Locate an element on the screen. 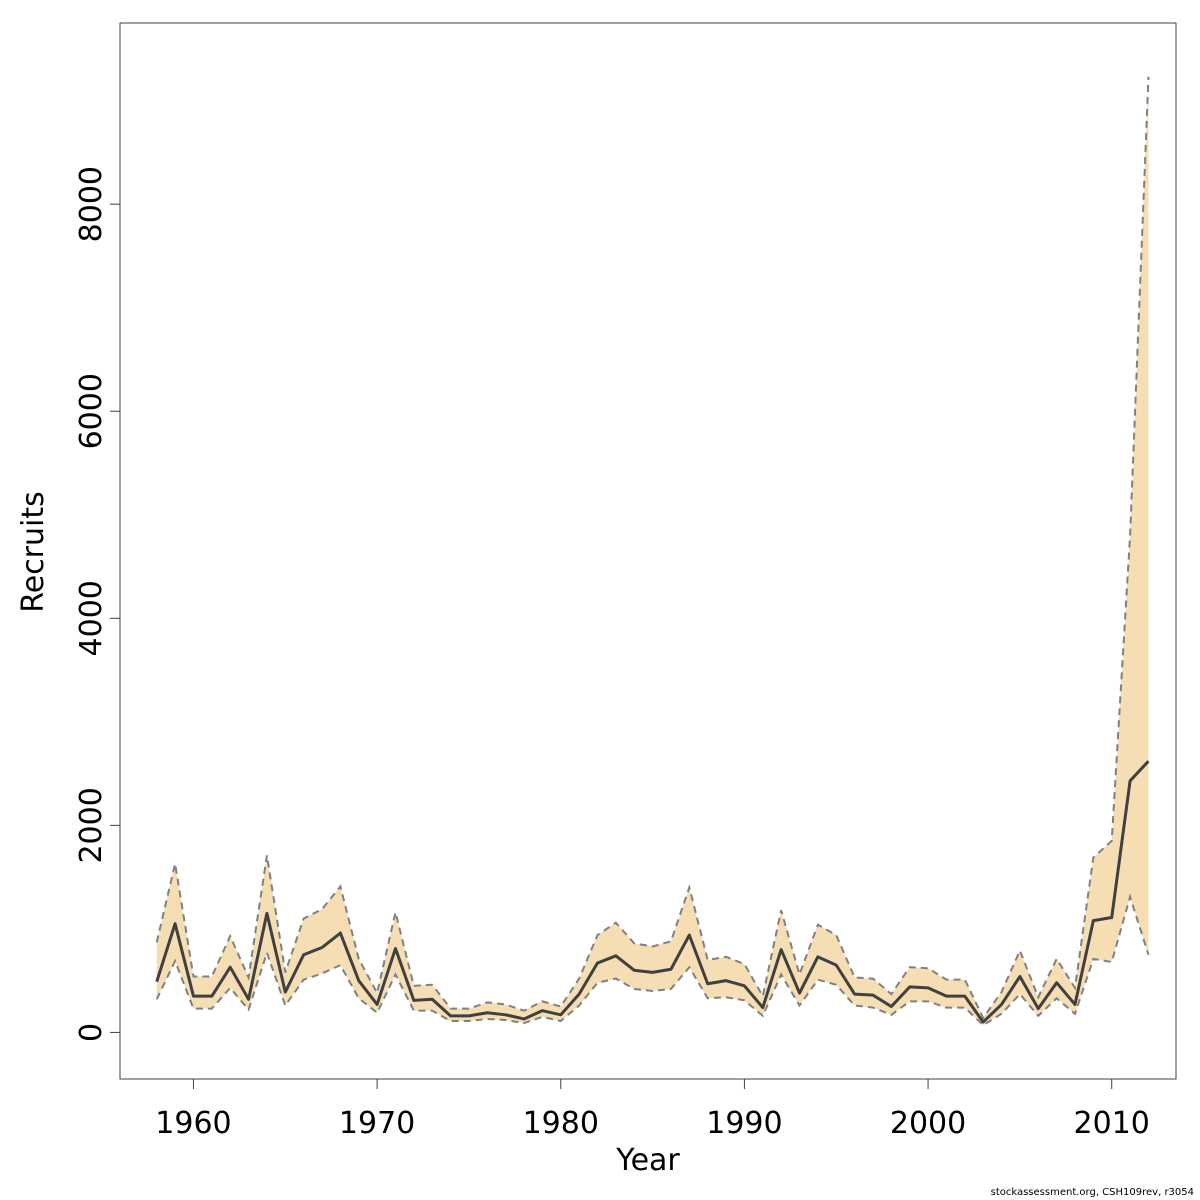 The width and height of the screenshot is (1200, 1200). y-tick-label: 0 is located at coordinates (91, 1032).